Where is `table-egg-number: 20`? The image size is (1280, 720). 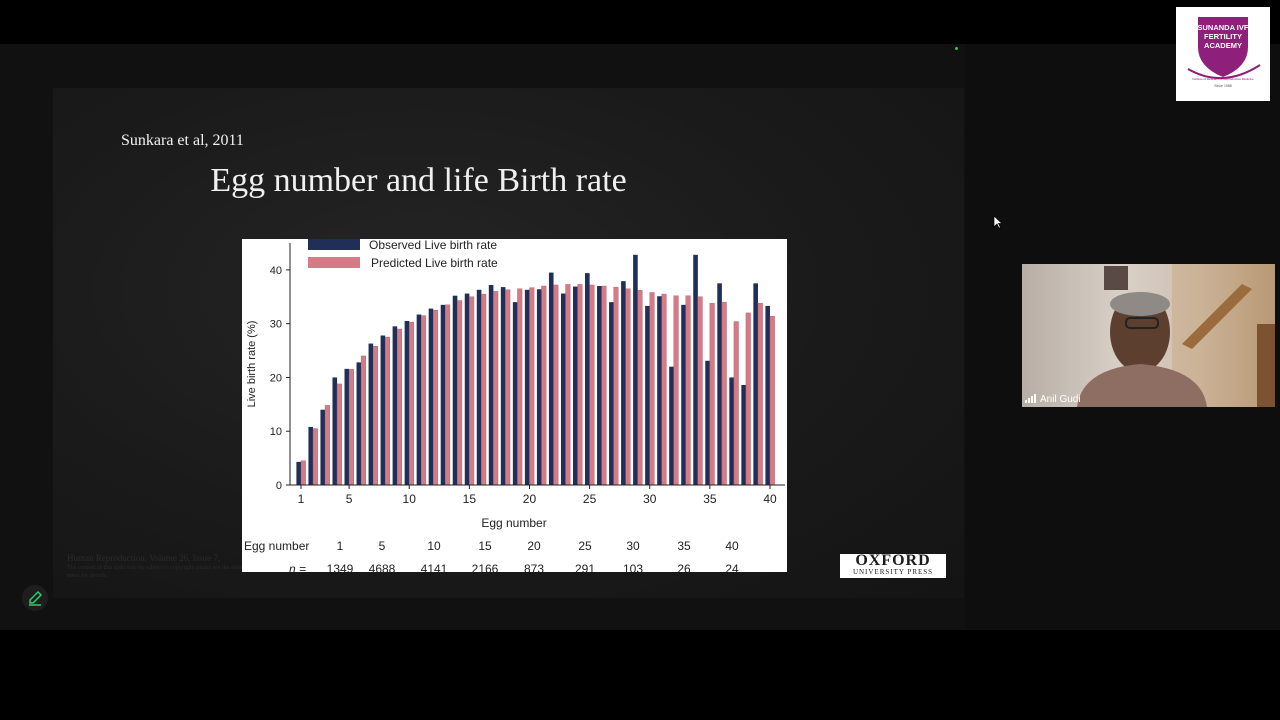 table-egg-number: 20 is located at coordinates (534, 546).